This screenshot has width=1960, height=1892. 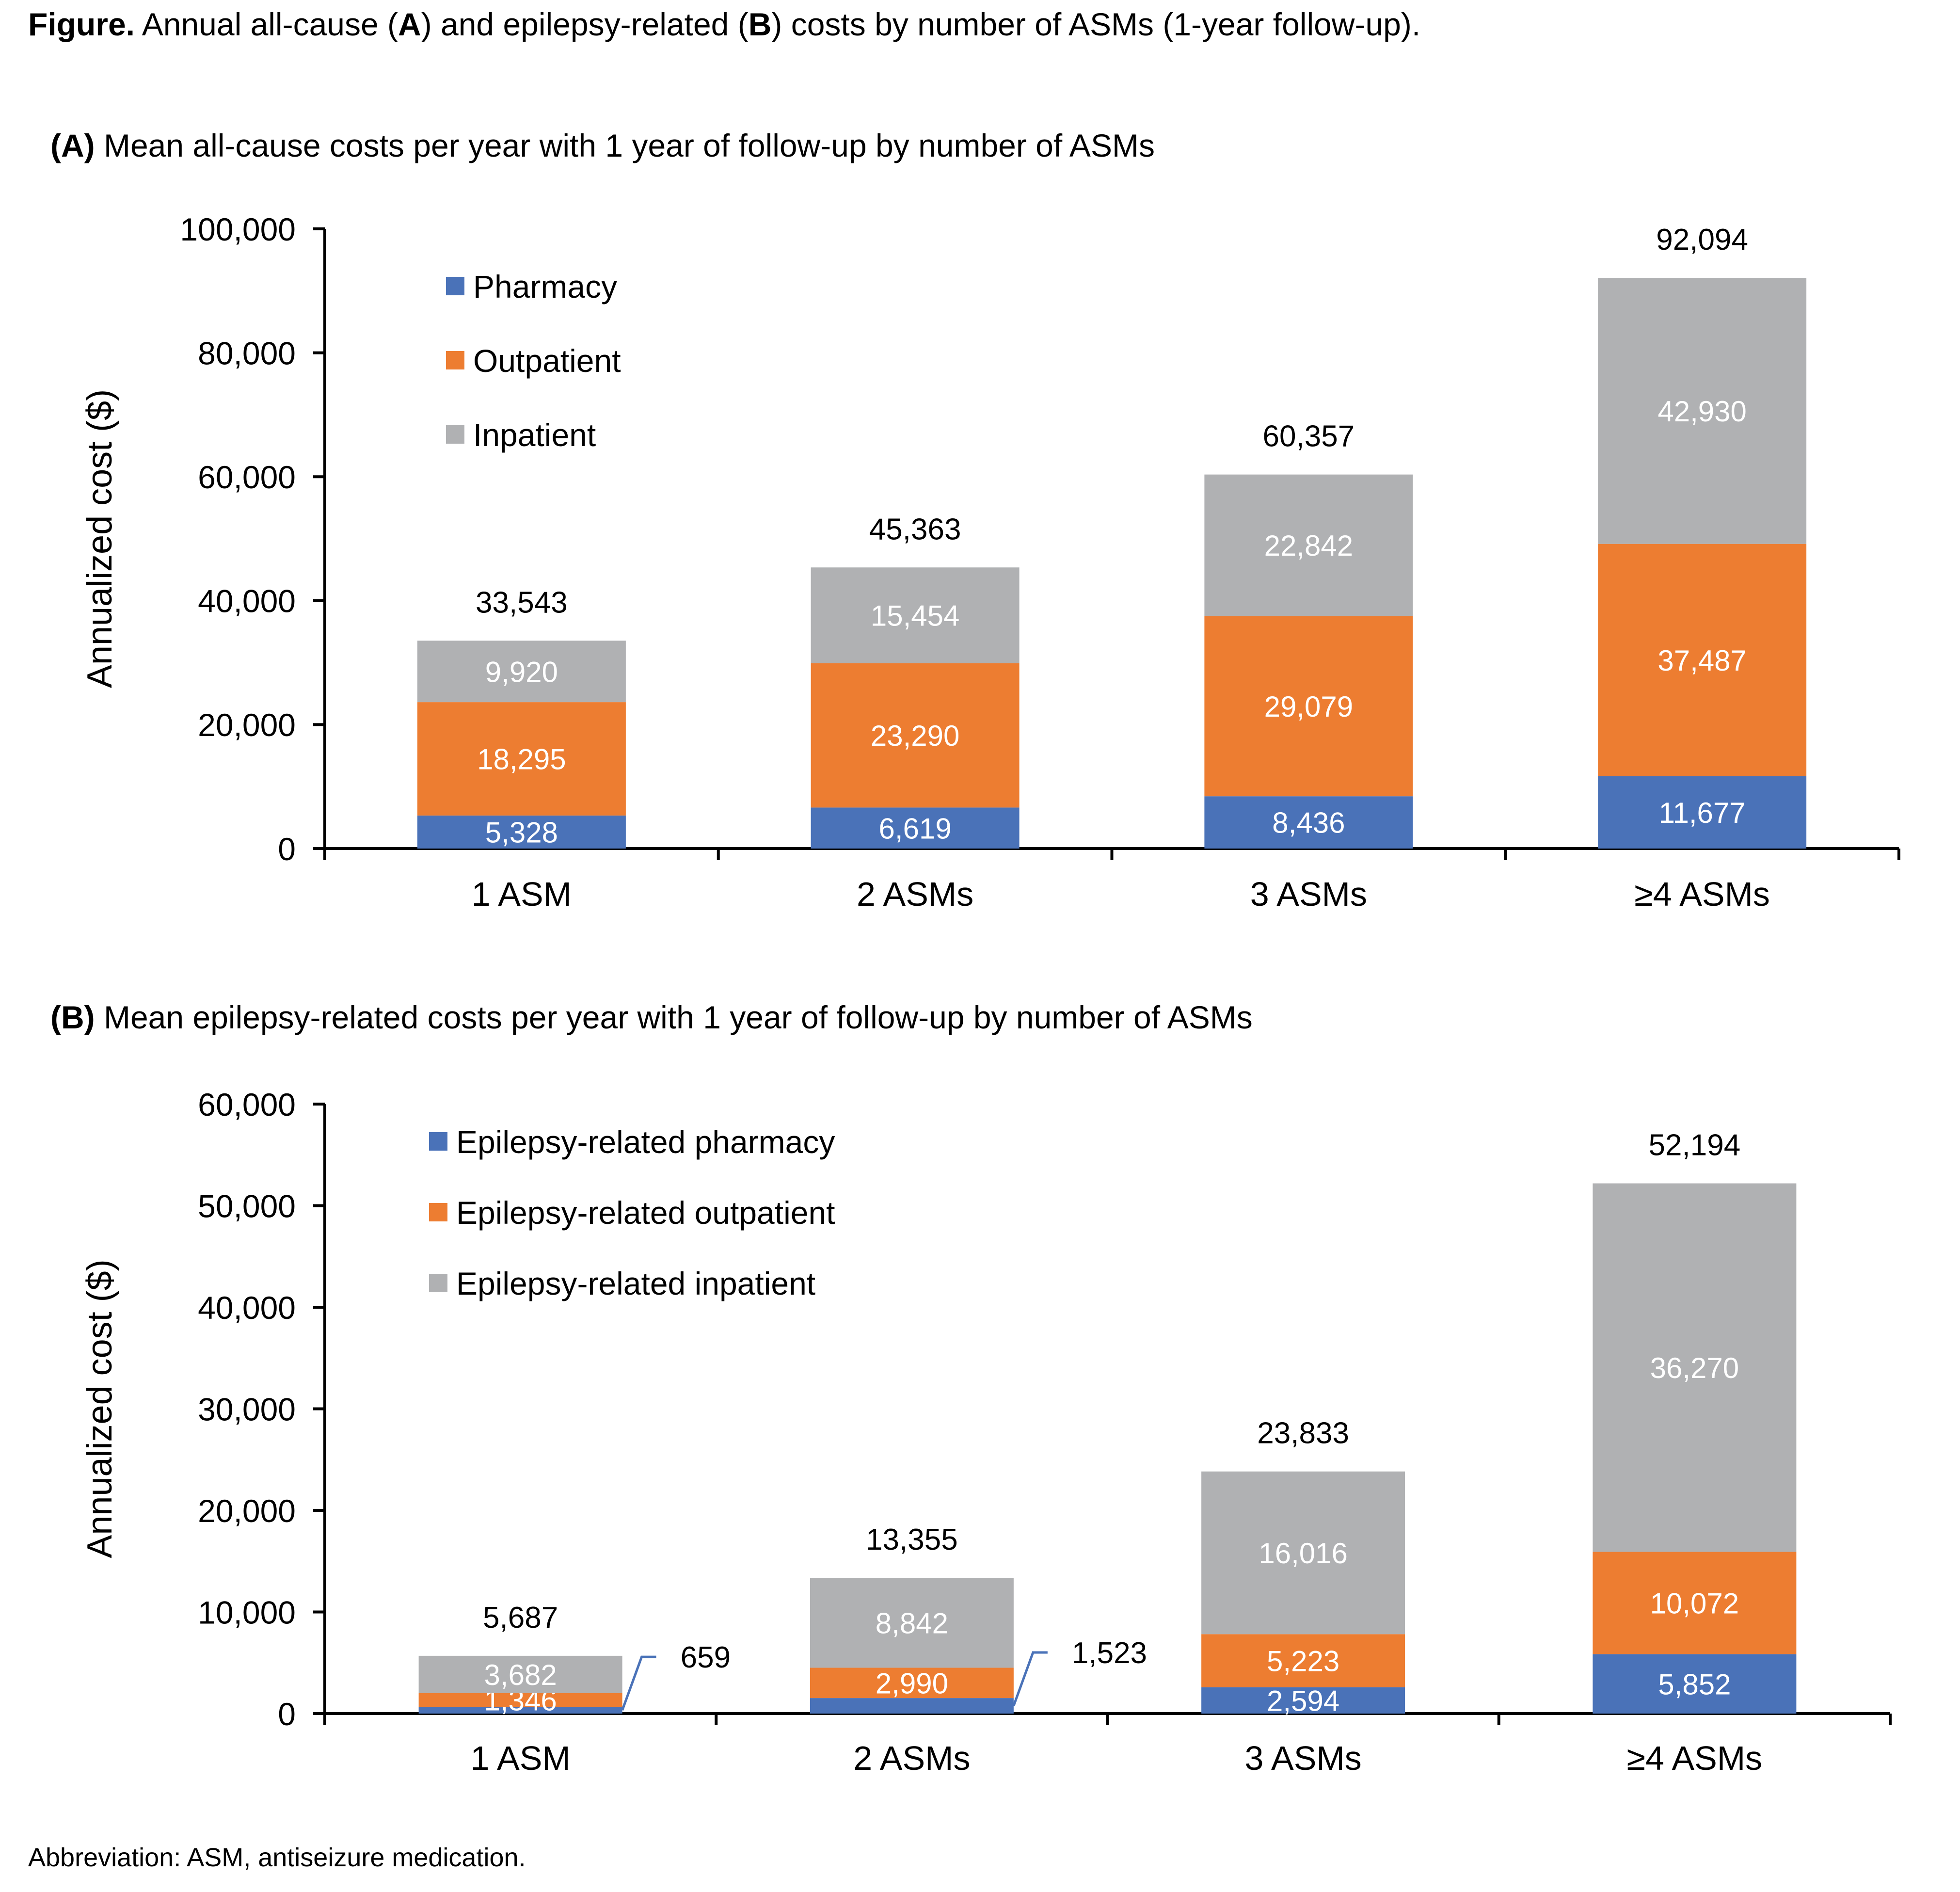 I want to click on panel-a-label: (A), so click(x=72, y=145).